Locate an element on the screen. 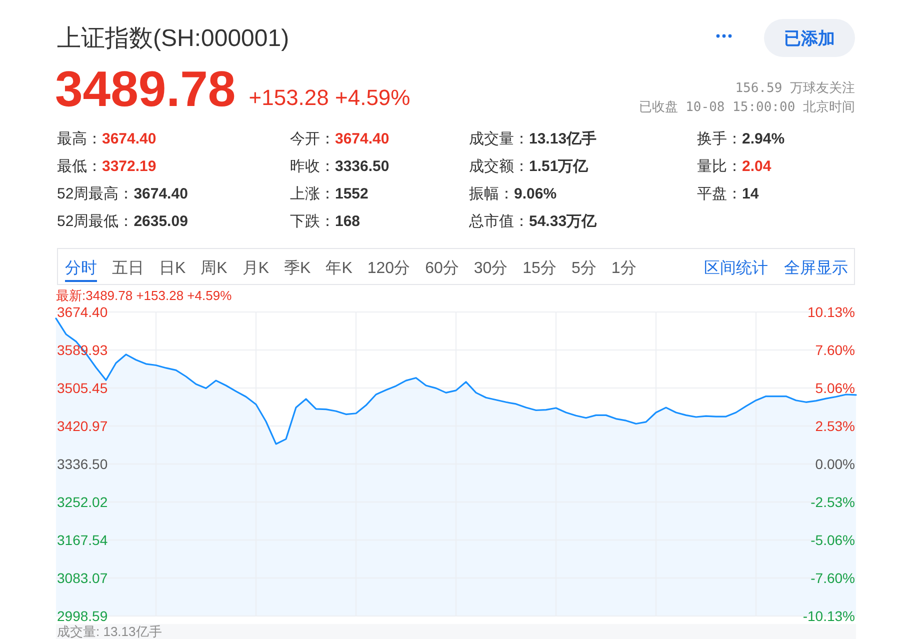 This screenshot has height=639, width=898. y2tick: 0.00% is located at coordinates (835, 464).